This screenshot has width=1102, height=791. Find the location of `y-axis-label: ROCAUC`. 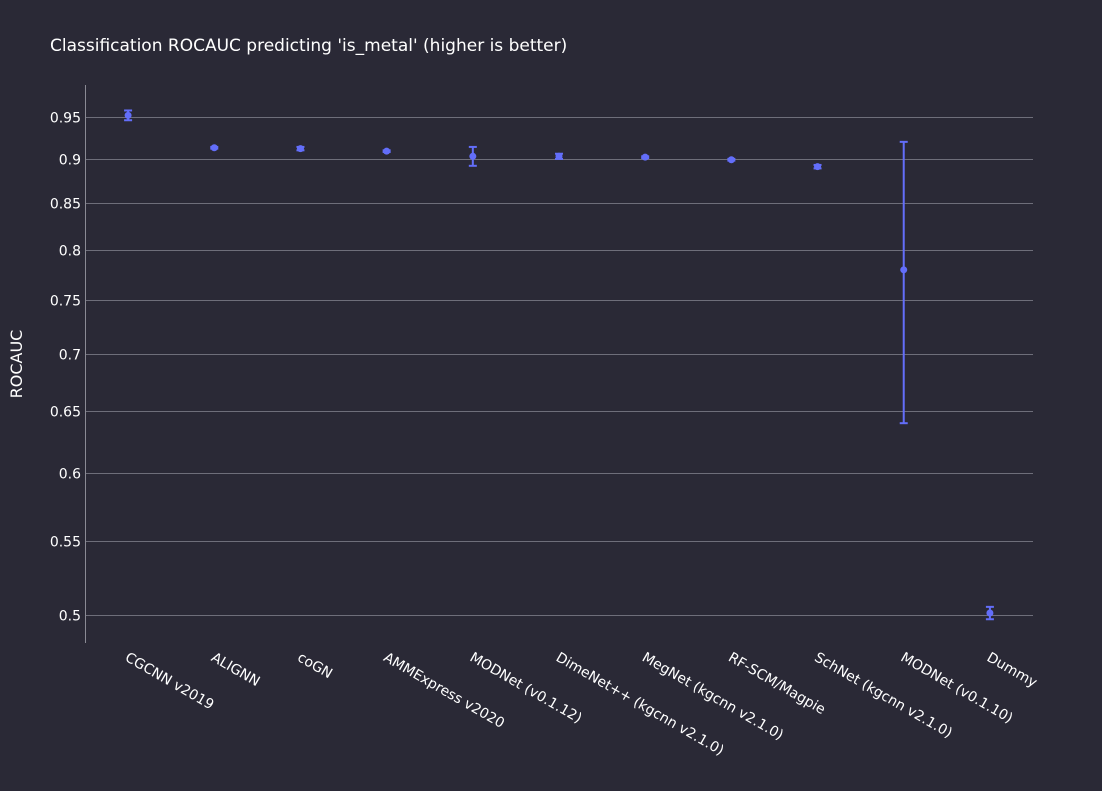

y-axis-label: ROCAUC is located at coordinates (16, 364).